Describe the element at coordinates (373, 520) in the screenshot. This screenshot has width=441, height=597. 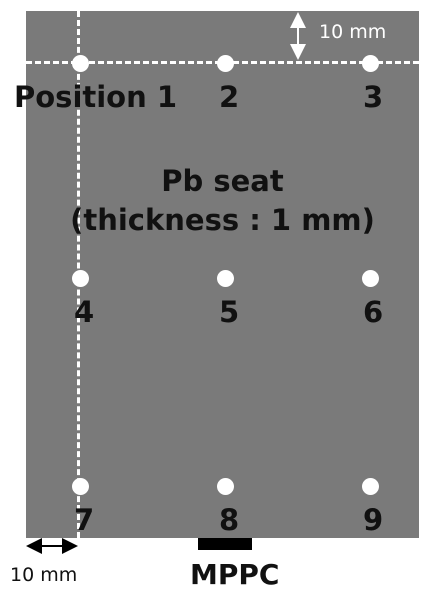
I see `position-label-9: 9` at that location.